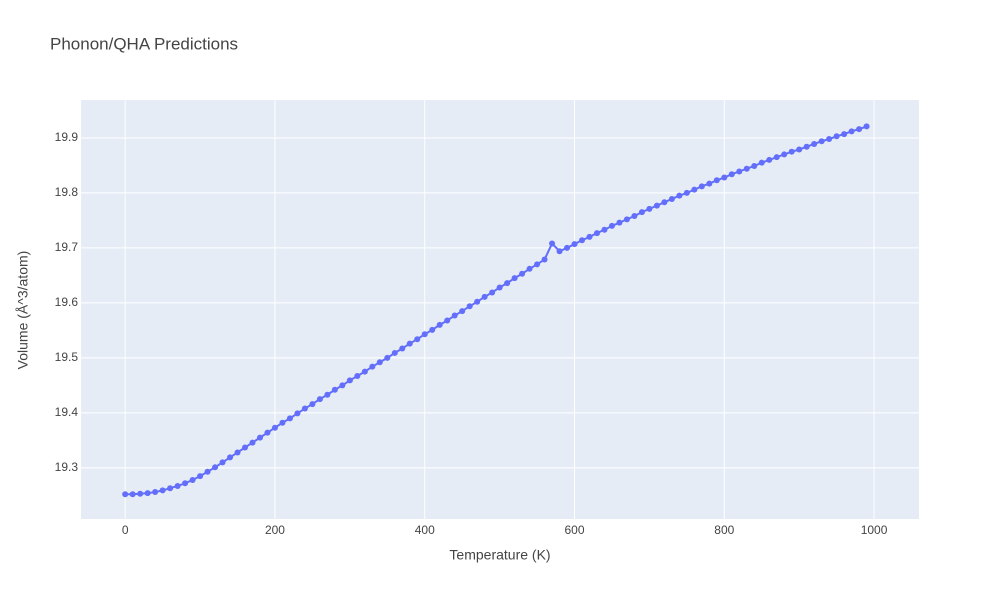 This screenshot has width=1000, height=600. What do you see at coordinates (67, 192) in the screenshot?
I see `y-tick-label: 19.8` at bounding box center [67, 192].